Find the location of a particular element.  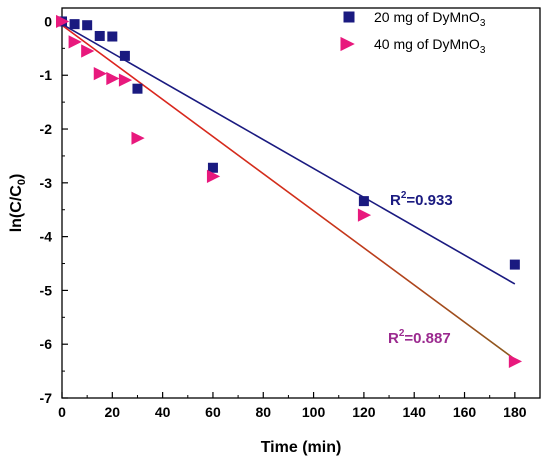

legend-label-series-2: 40 mg of DyMnO3 is located at coordinates (430, 46).